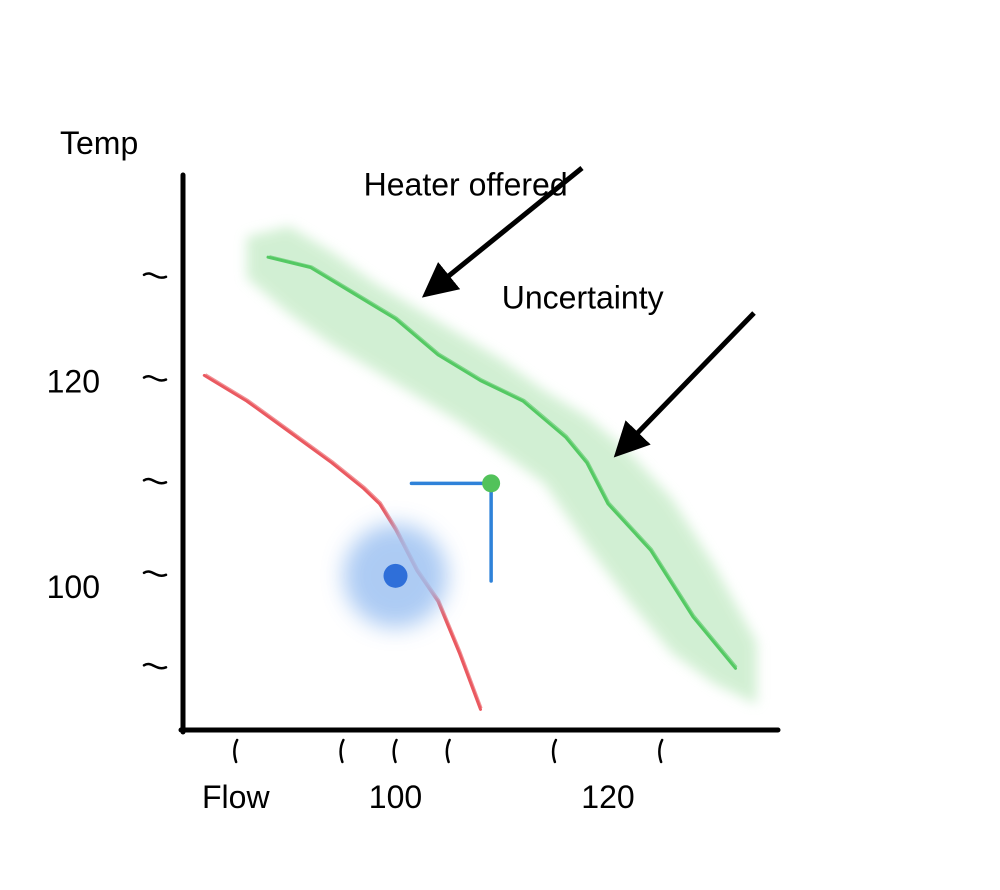 The height and width of the screenshot is (890, 1000). What do you see at coordinates (236, 797) in the screenshot?
I see `x-axis-label: Flow` at bounding box center [236, 797].